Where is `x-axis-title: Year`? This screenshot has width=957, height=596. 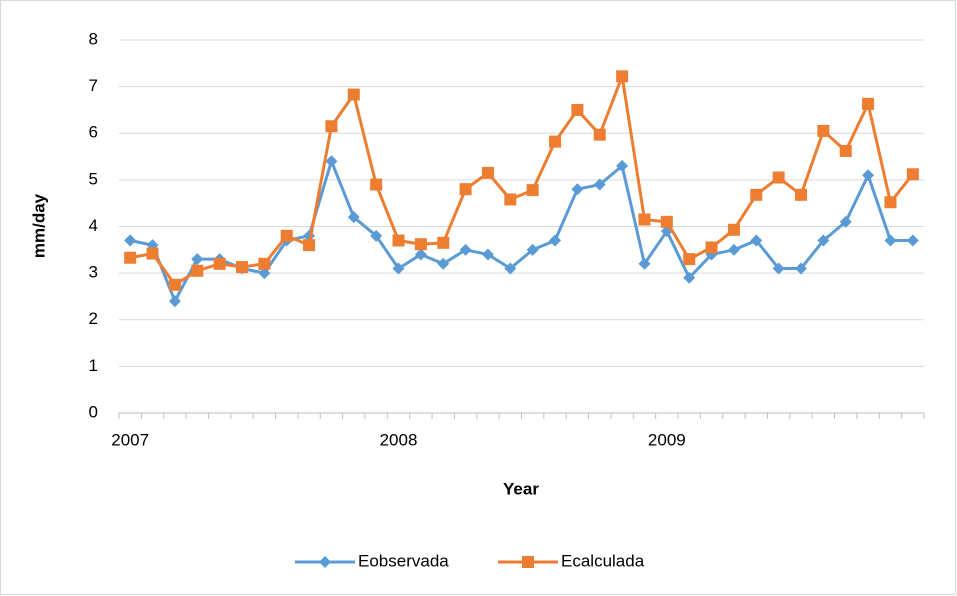 x-axis-title: Year is located at coordinates (521, 488).